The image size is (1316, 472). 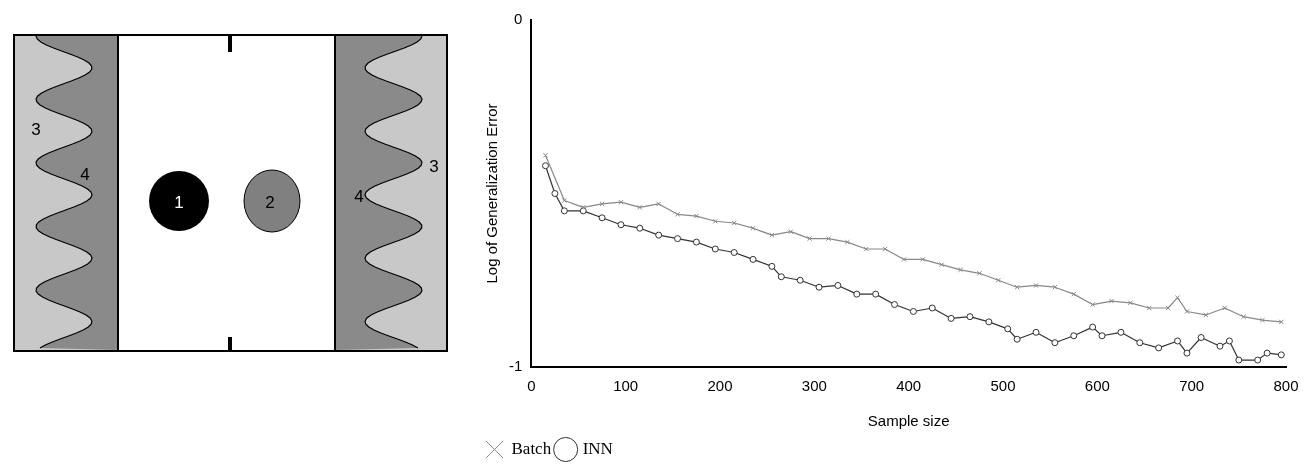 I want to click on x-tick-label: 100, so click(x=626, y=386).